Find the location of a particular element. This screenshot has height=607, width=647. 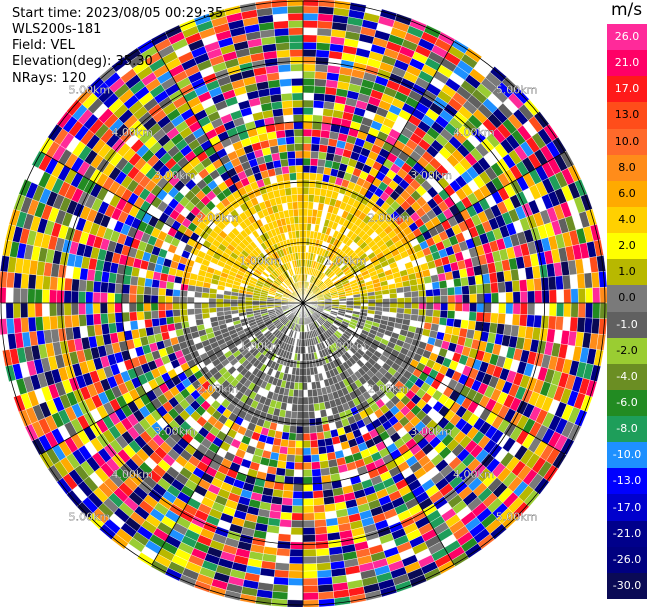

range-ring-label: 5.00km is located at coordinates (90, 517).